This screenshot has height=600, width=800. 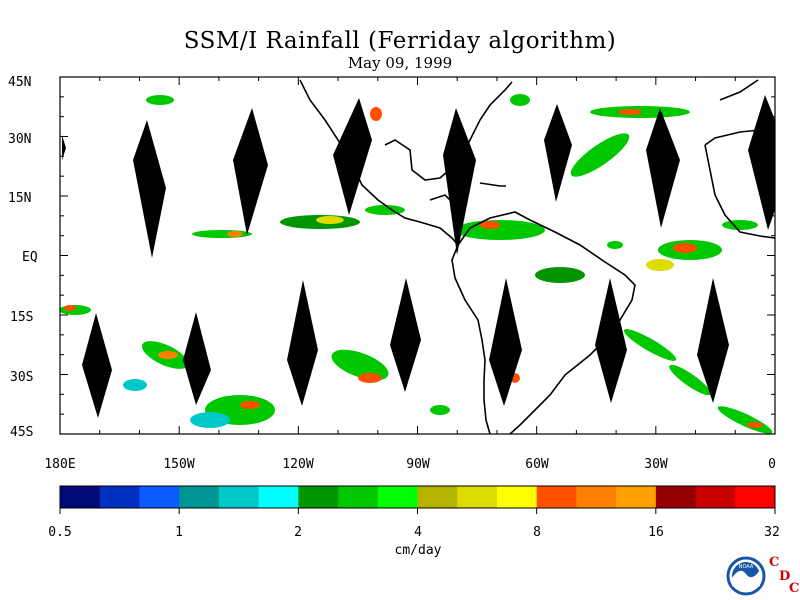 I want to click on colorbar, so click(x=417, y=499).